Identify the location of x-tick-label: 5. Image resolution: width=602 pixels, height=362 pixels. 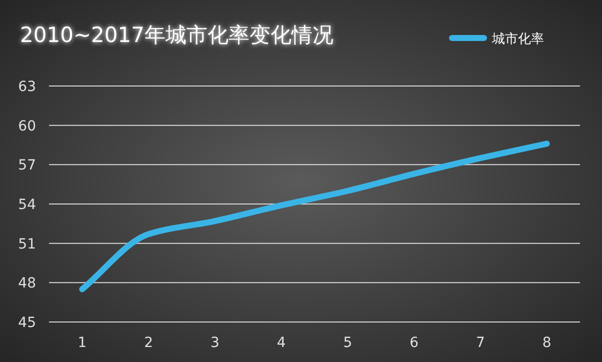
(347, 343).